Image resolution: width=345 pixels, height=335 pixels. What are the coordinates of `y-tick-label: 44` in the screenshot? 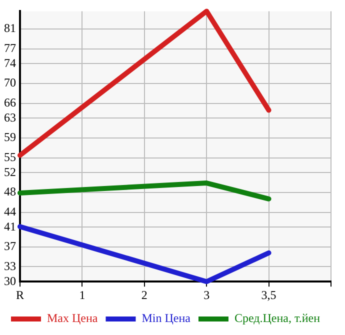 It's located at (10, 211).